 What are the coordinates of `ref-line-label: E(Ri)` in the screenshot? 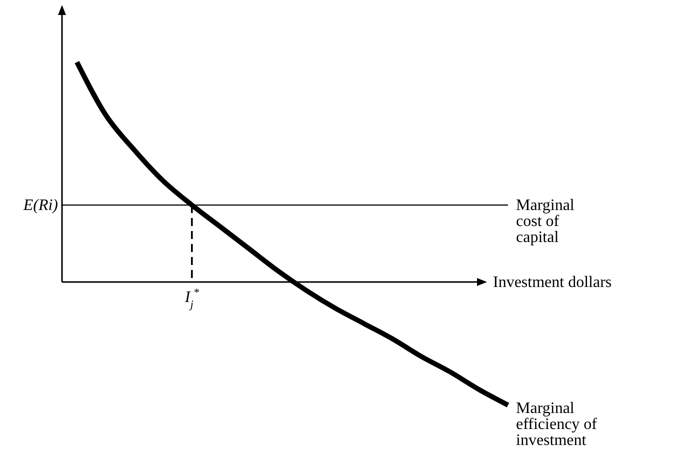 It's located at (40, 205).